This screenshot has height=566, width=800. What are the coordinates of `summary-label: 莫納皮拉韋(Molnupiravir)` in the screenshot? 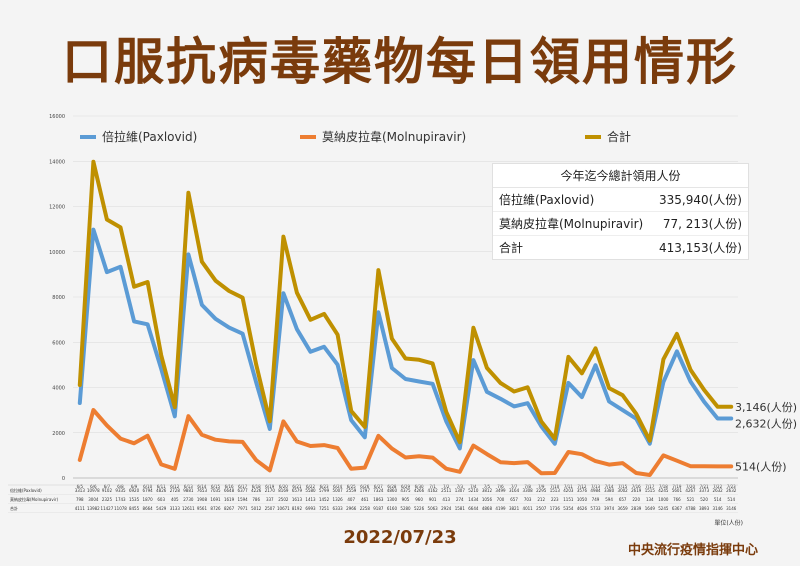 It's located at (571, 224).